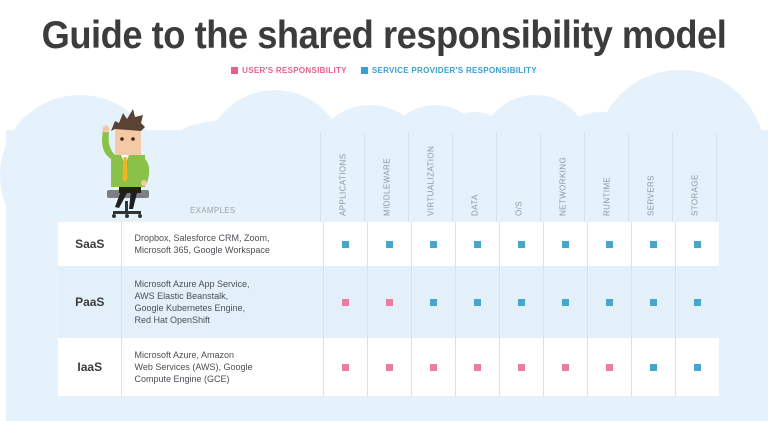 This screenshot has height=421, width=768. Describe the element at coordinates (202, 250) in the screenshot. I see `example-line: Microsoft 365, Google Workspace` at that location.